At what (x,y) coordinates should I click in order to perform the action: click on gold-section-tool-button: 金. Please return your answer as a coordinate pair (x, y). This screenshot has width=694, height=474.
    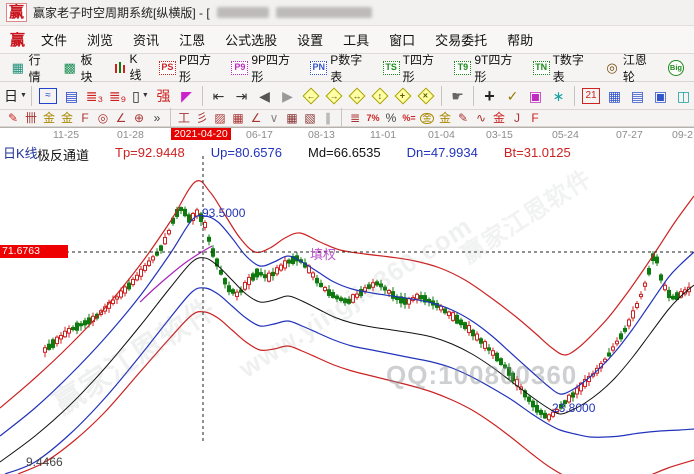
    Looking at the image, I should click on (499, 118).